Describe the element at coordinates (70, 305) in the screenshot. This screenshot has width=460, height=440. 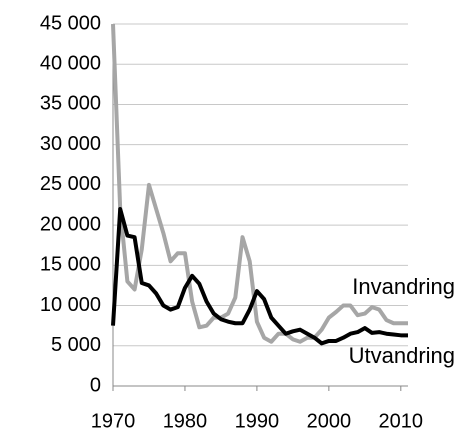
I see `y-tick-label: 10 000` at that location.